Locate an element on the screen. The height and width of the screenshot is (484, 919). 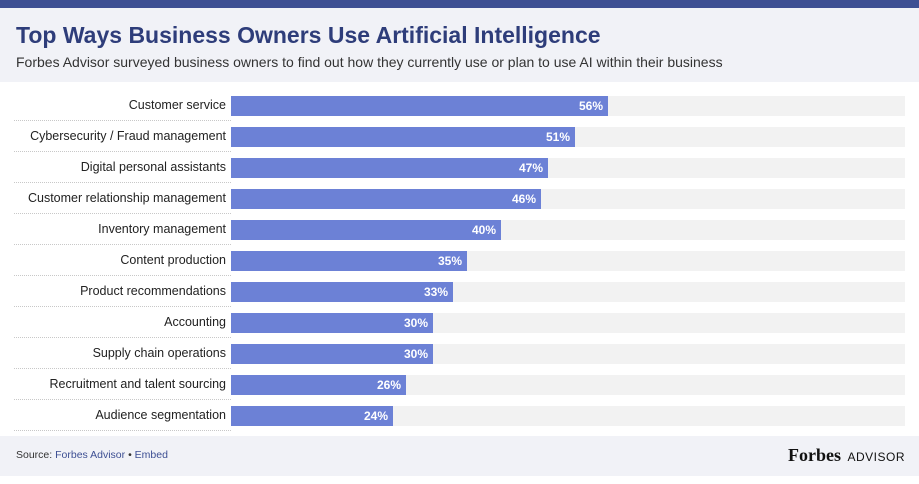
logo-advisor-text: ADVISOR is located at coordinates (876, 457).